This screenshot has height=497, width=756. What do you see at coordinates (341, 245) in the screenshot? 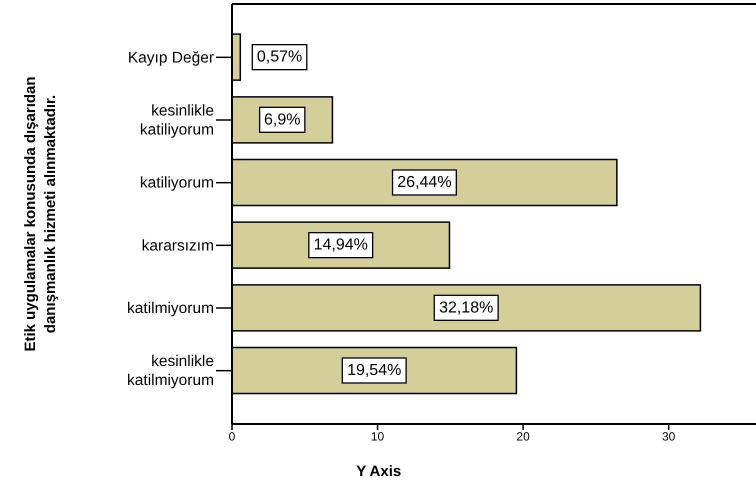
I see `data-label: 14,94%` at bounding box center [341, 245].